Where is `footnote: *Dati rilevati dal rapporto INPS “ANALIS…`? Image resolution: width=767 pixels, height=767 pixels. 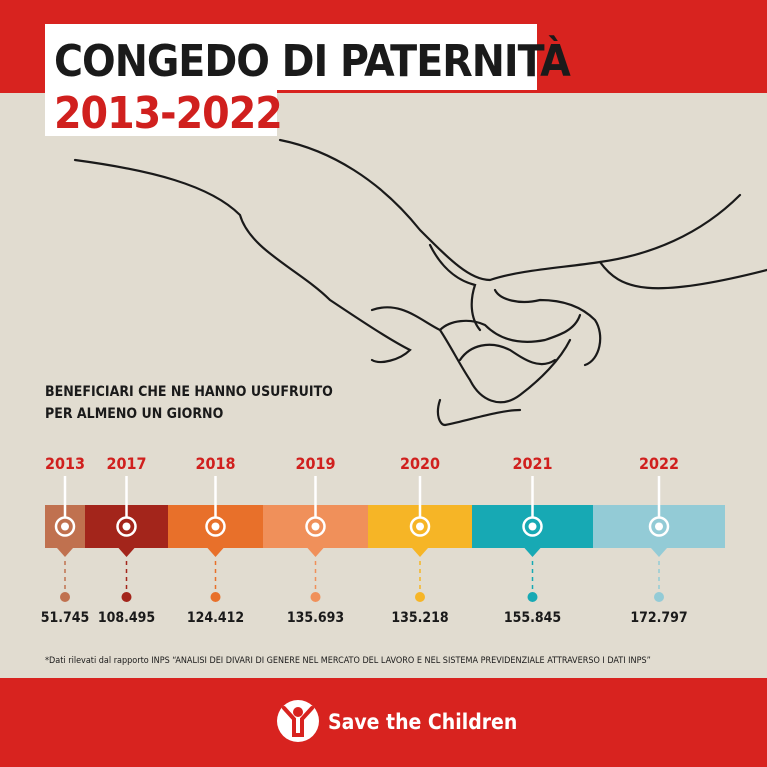
footnote: *Dati rilevati dal rapporto INPS “ANALIS… is located at coordinates (348, 661).